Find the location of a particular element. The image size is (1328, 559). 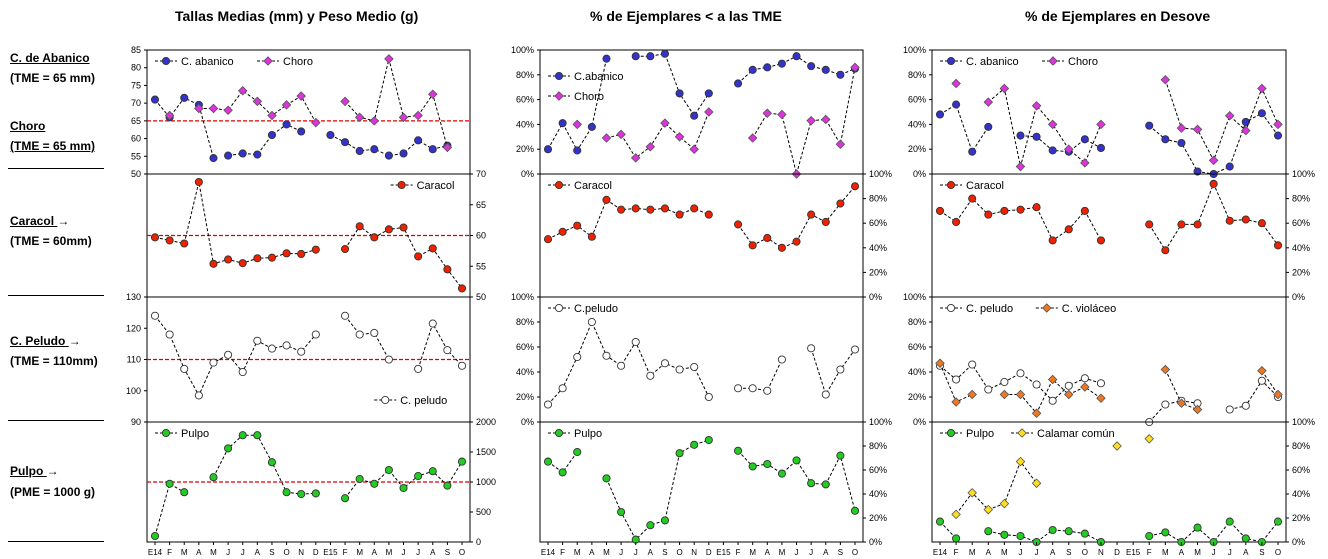

legend-label-tallas-abanico-choro: C. abanico is located at coordinates (207, 62).